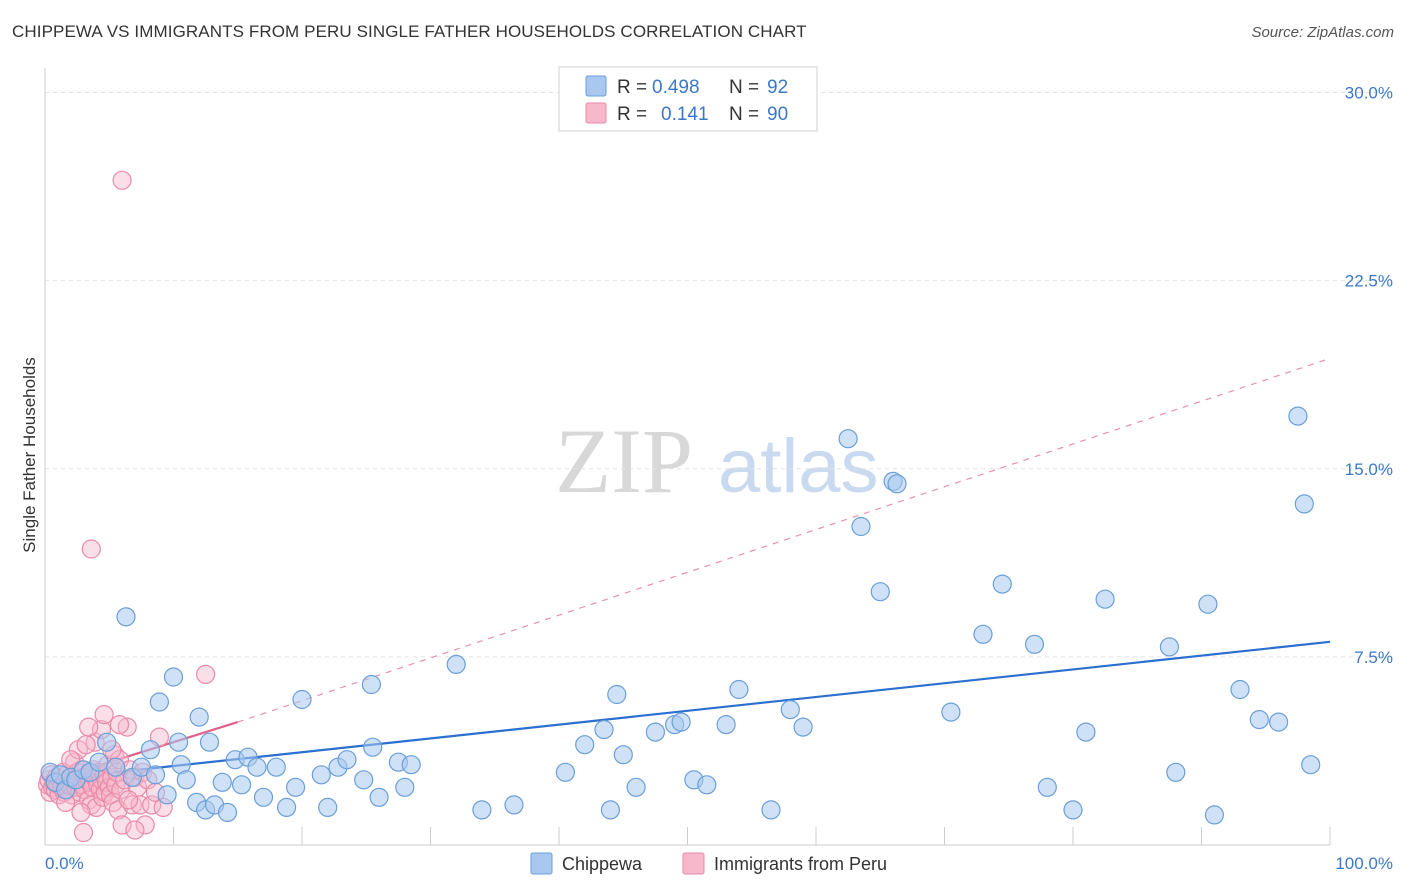  I want to click on legend-swatch-chippewa, so click(596, 86).